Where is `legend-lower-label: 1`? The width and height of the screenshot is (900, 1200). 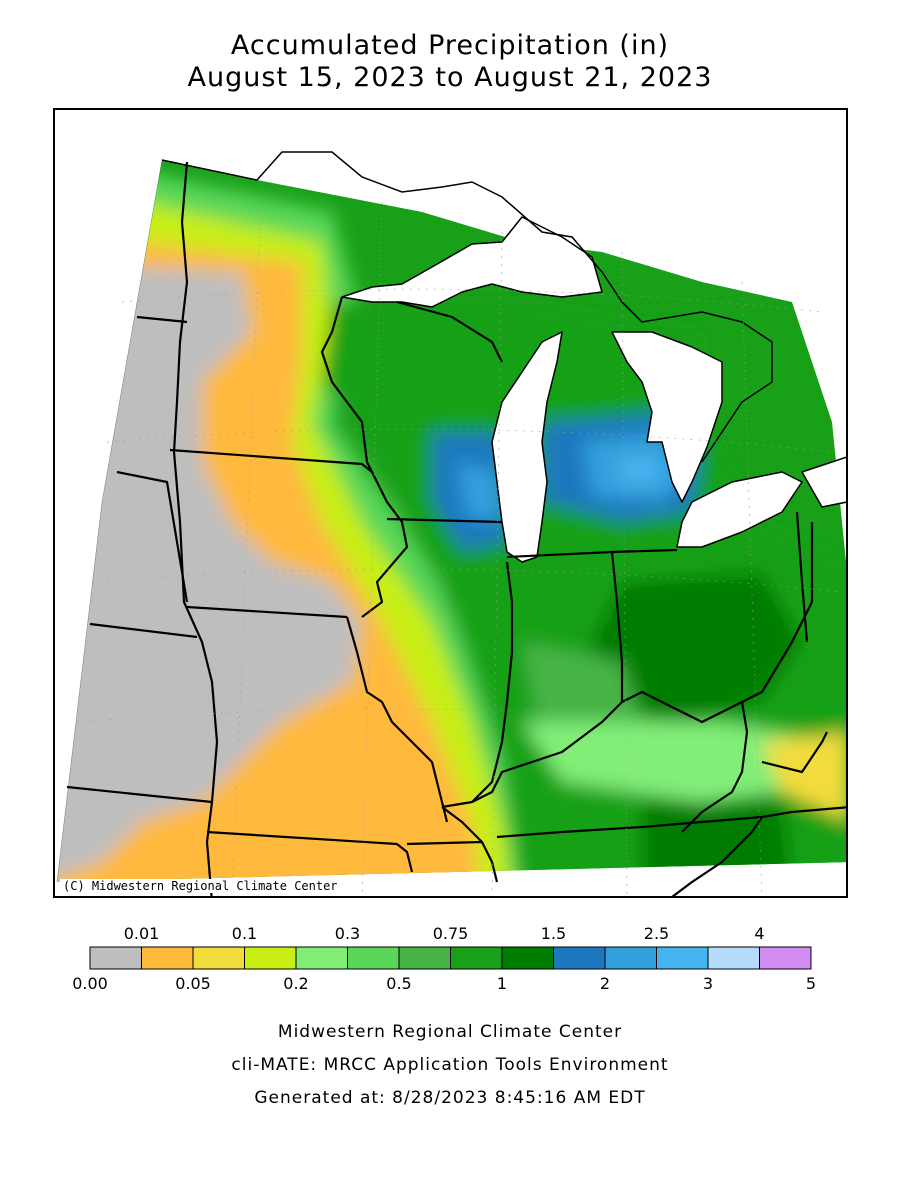 legend-lower-label: 1 is located at coordinates (502, 983).